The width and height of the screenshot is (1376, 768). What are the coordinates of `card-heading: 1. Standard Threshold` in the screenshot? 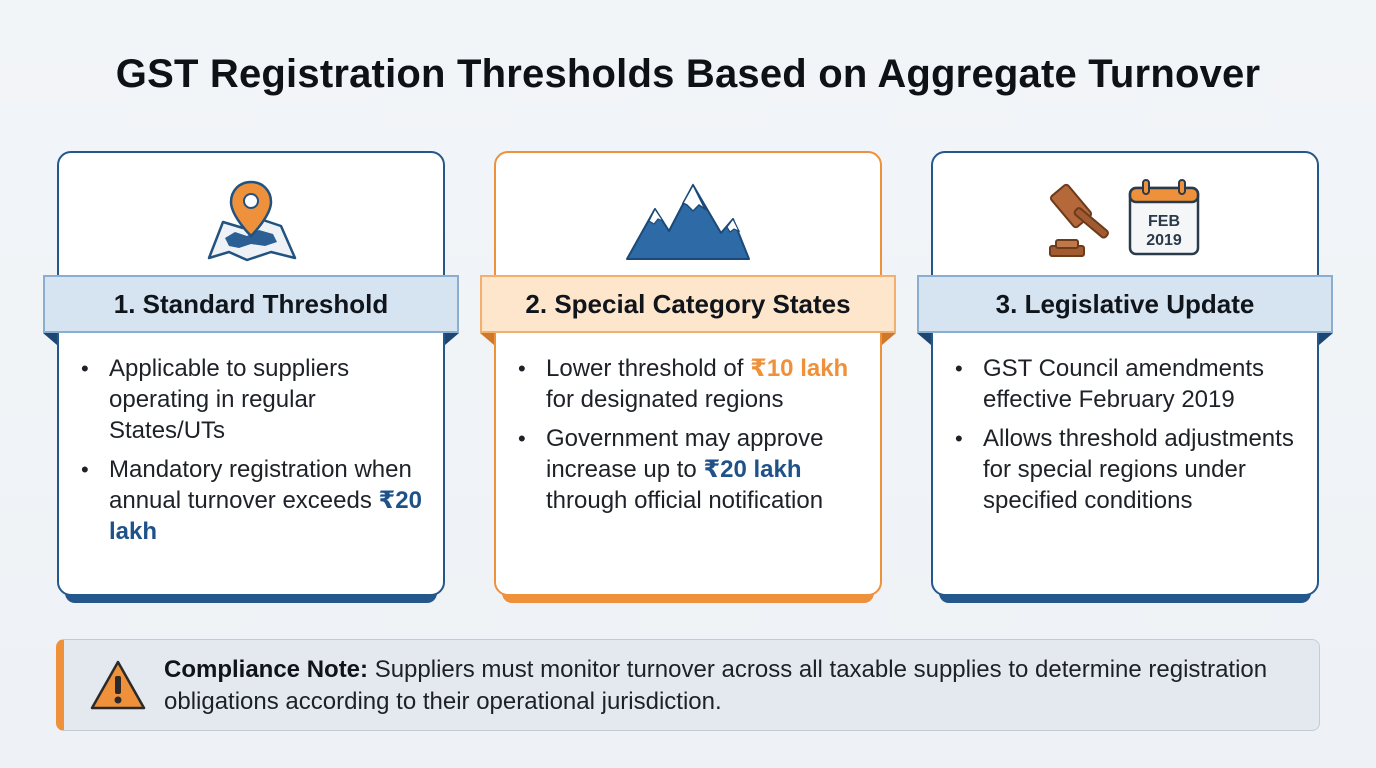 It's located at (251, 303).